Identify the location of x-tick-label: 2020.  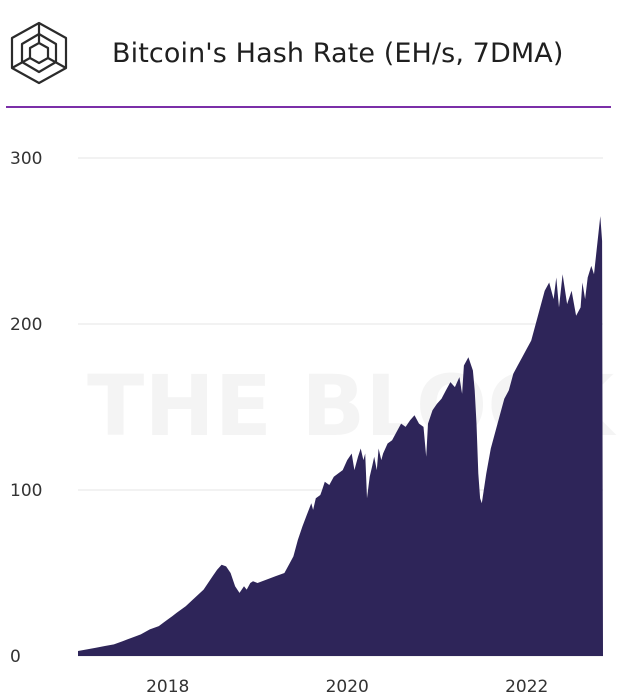
(347, 687).